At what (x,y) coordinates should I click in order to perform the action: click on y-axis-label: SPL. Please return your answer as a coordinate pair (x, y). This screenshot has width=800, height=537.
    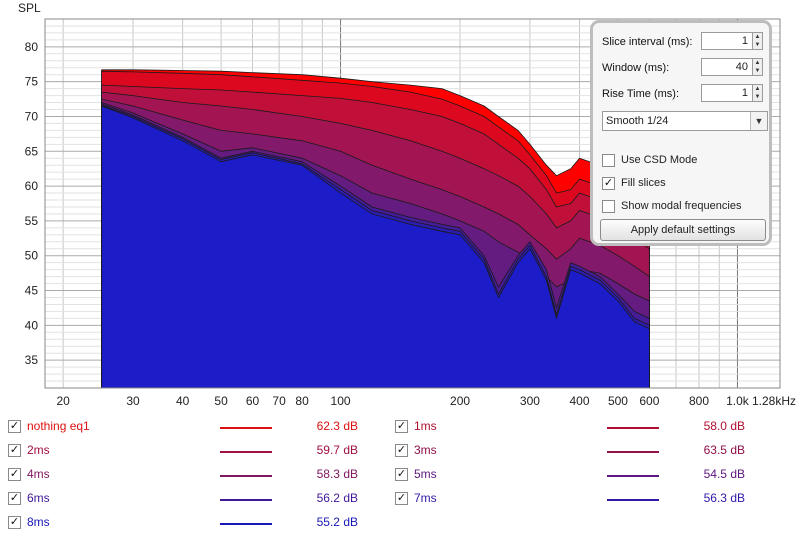
    Looking at the image, I should click on (29, 8).